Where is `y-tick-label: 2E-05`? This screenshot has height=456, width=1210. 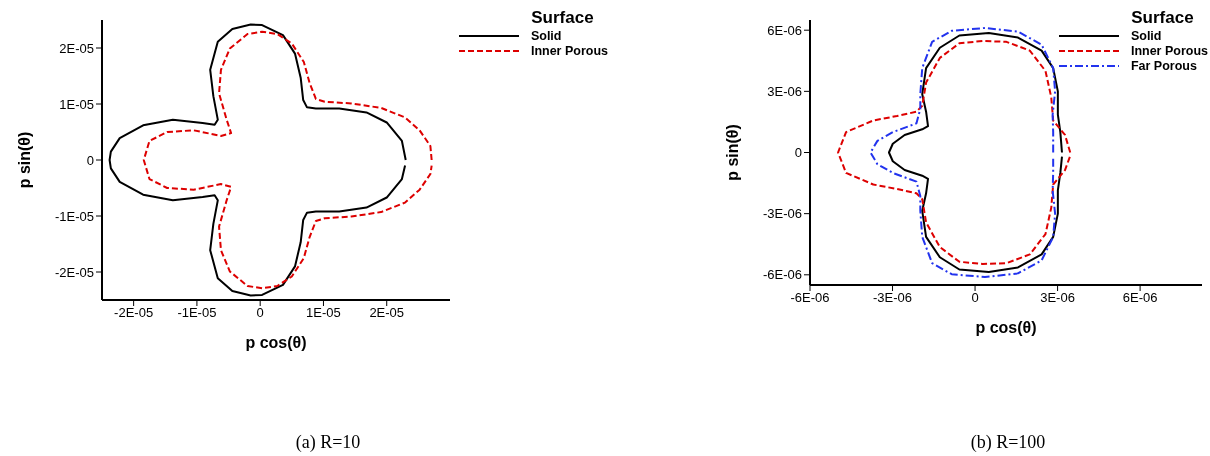
y-tick-label: 2E-05 is located at coordinates (76, 48).